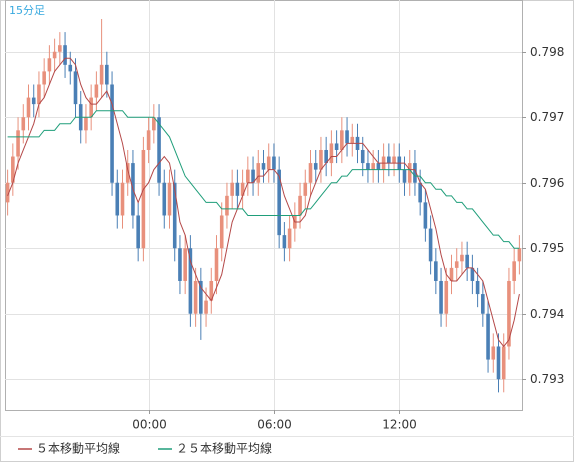 This screenshot has width=574, height=462. I want to click on y-tick-label: 0.794, so click(547, 314).